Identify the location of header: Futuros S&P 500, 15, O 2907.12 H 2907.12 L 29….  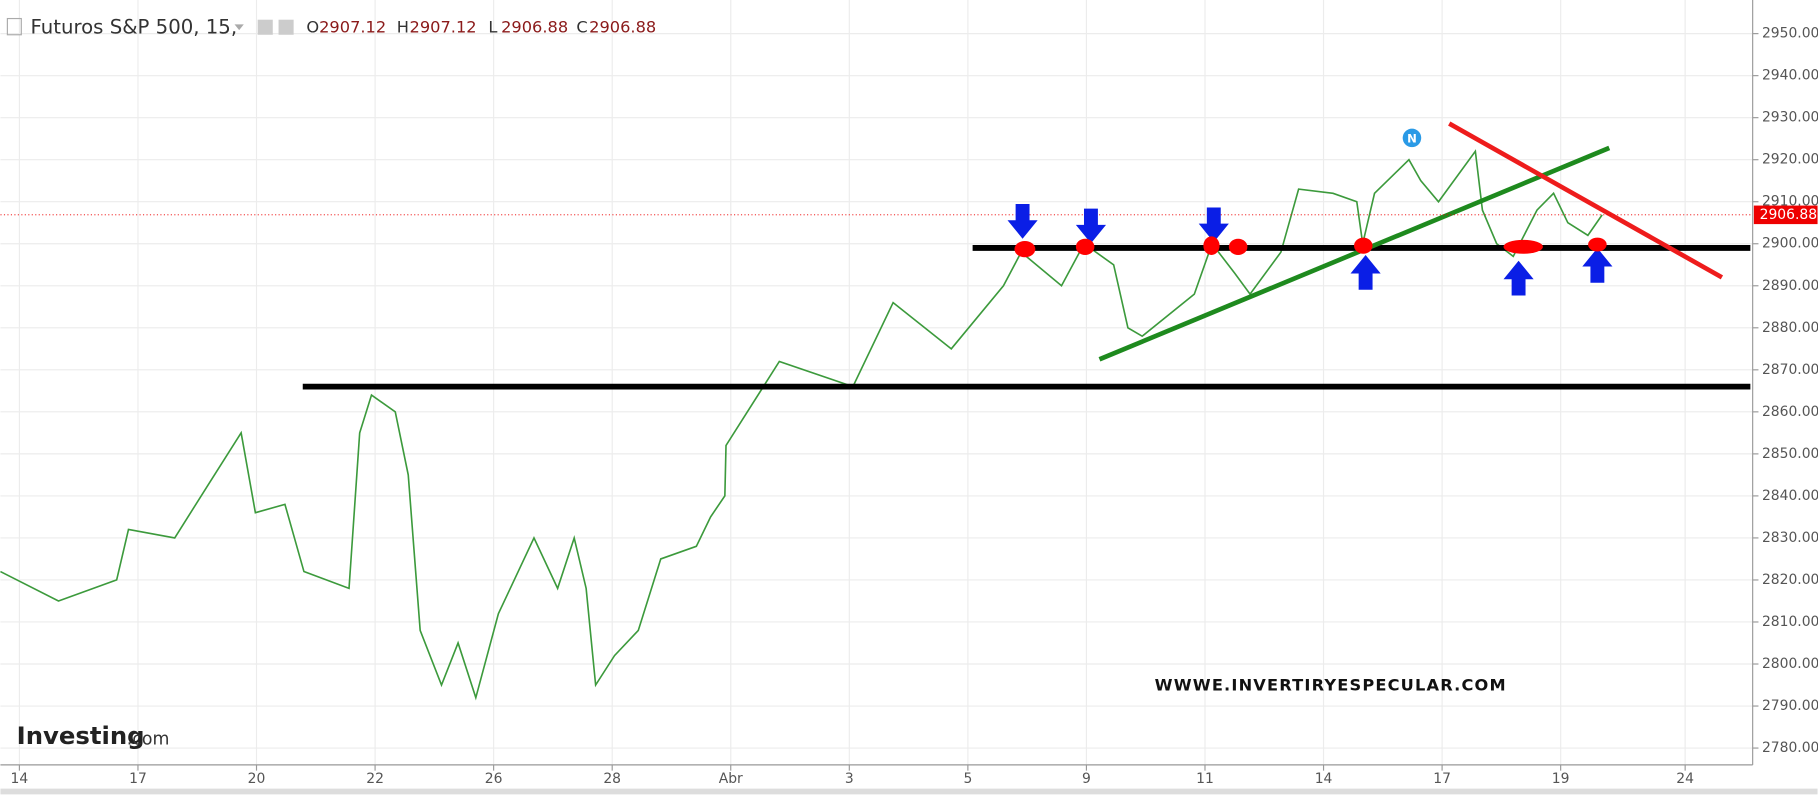
(331, 26).